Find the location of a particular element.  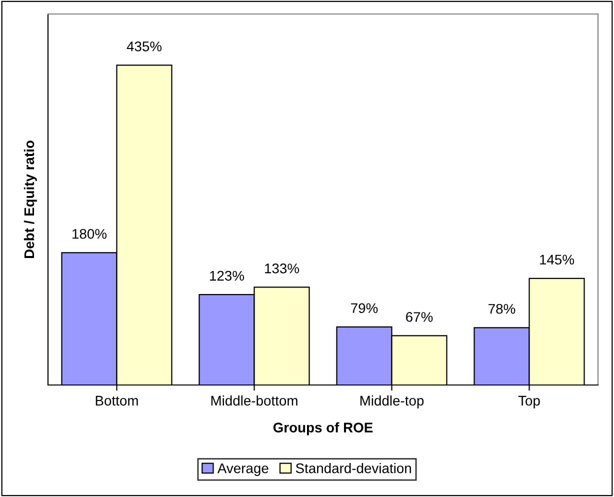

x-tick-label: Middle-top is located at coordinates (392, 401).